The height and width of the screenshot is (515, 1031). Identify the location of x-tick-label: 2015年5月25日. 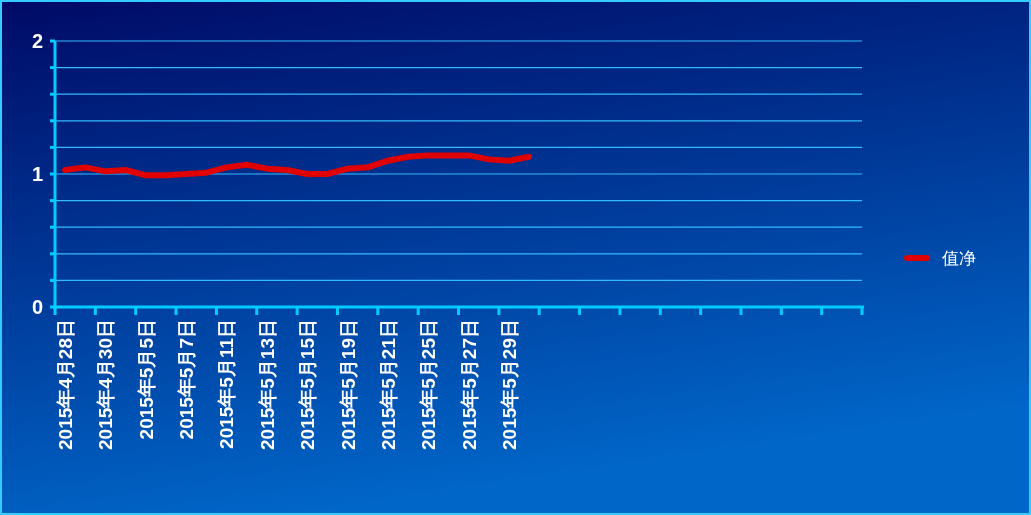
(429, 384).